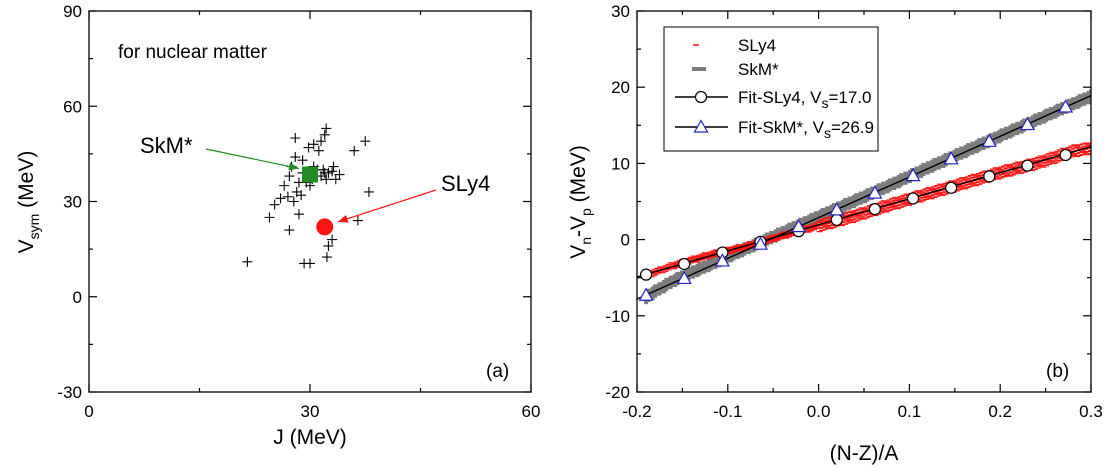 This screenshot has width=1112, height=468. What do you see at coordinates (1091, 411) in the screenshot?
I see `b-x-tick-label: 0.3` at bounding box center [1091, 411].